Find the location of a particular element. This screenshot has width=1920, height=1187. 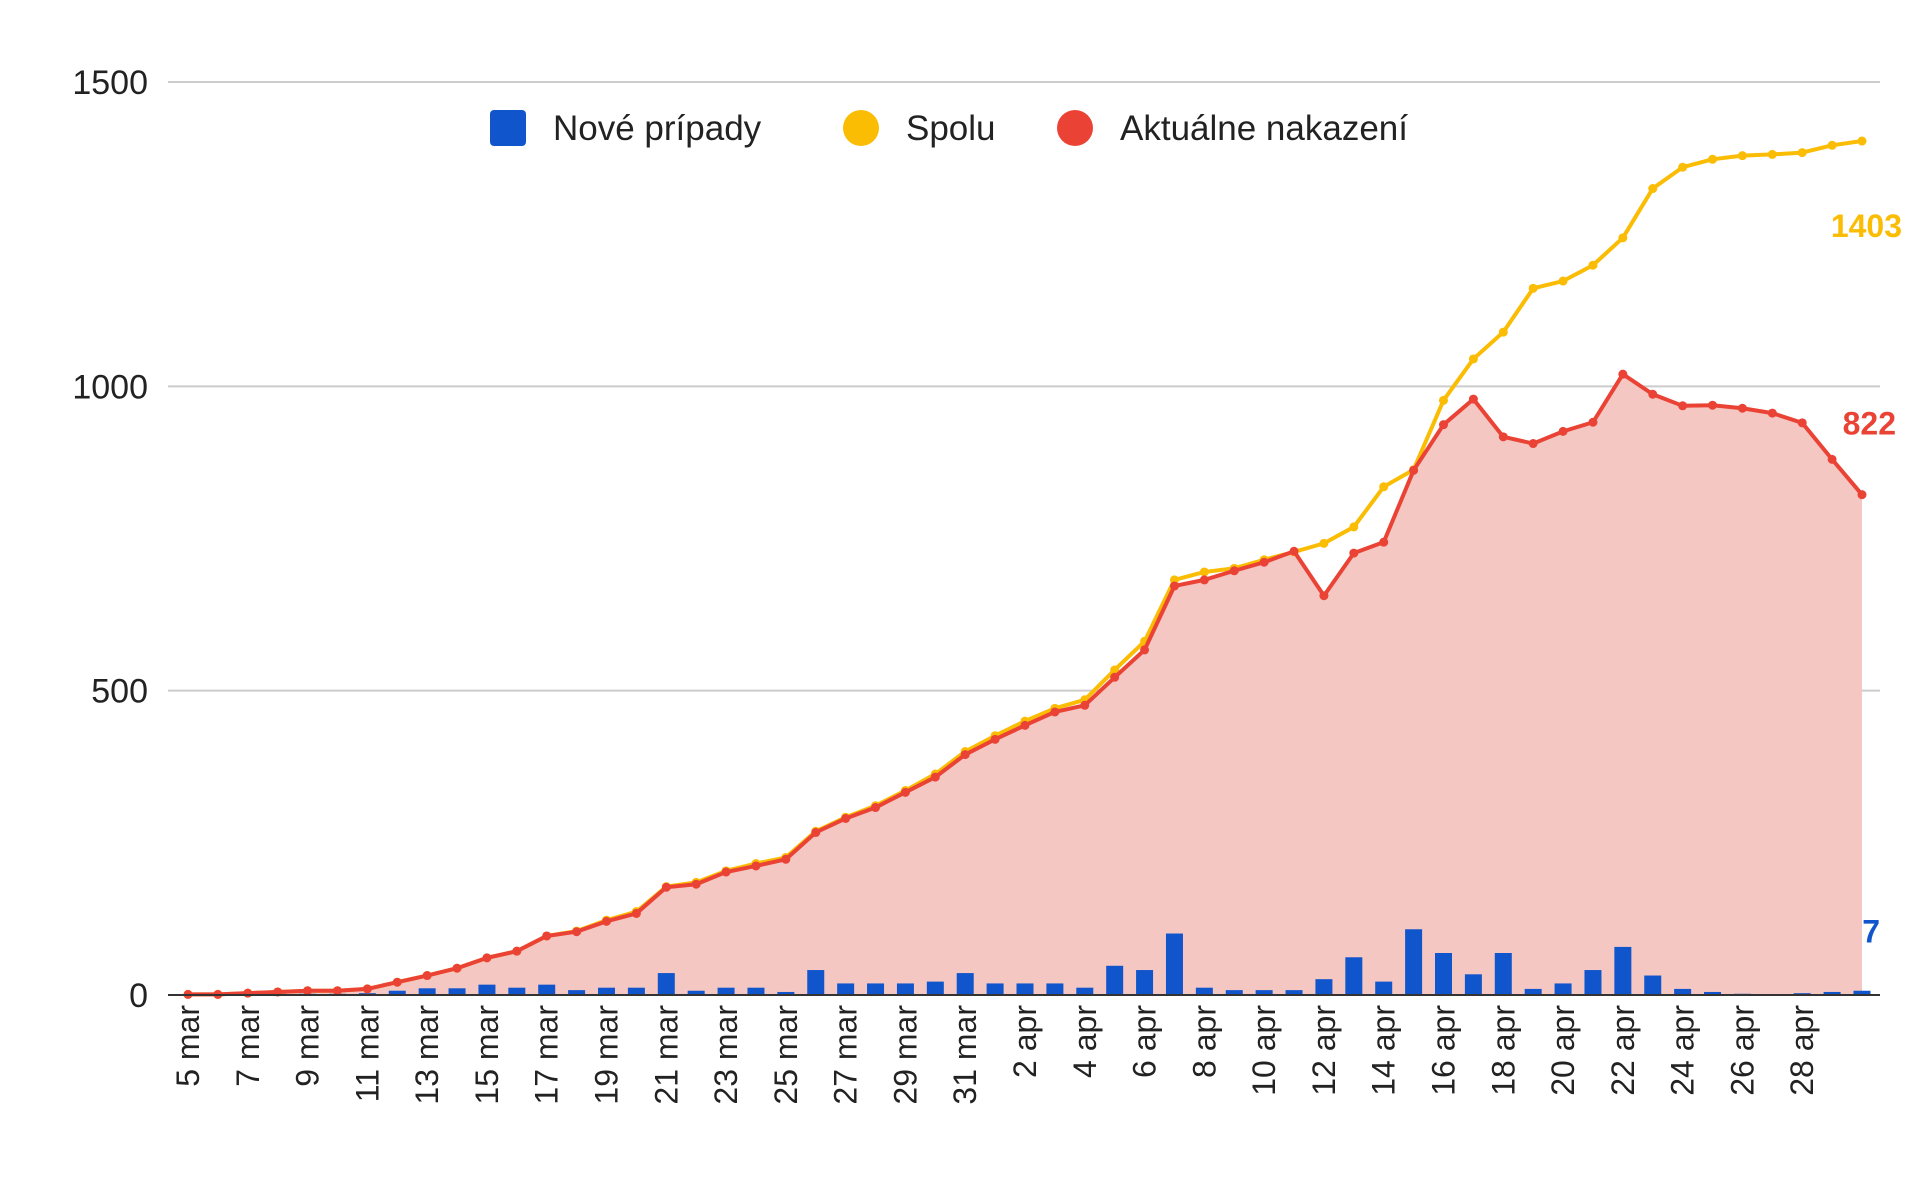

legend-label: Nové prípady is located at coordinates (657, 128).